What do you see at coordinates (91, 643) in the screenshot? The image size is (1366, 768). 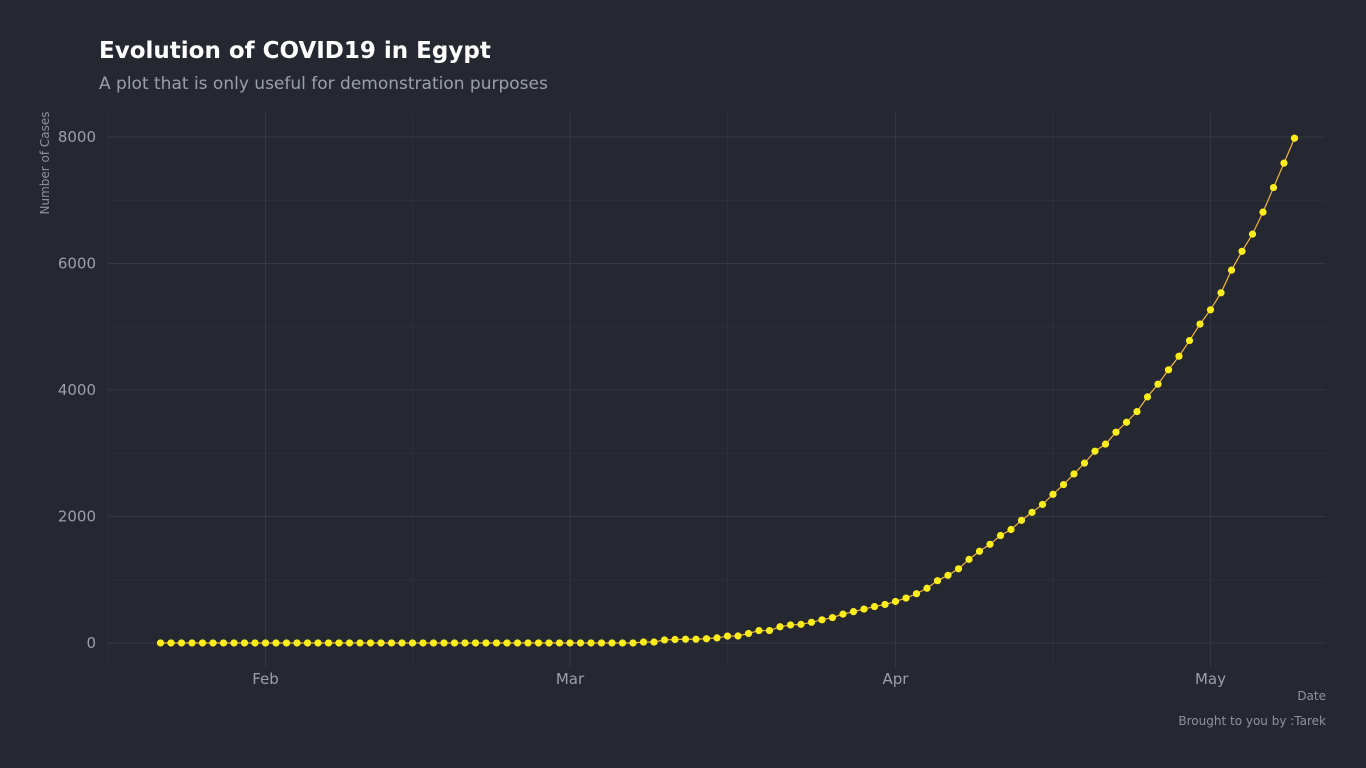 I see `y-tick-label: 0` at bounding box center [91, 643].